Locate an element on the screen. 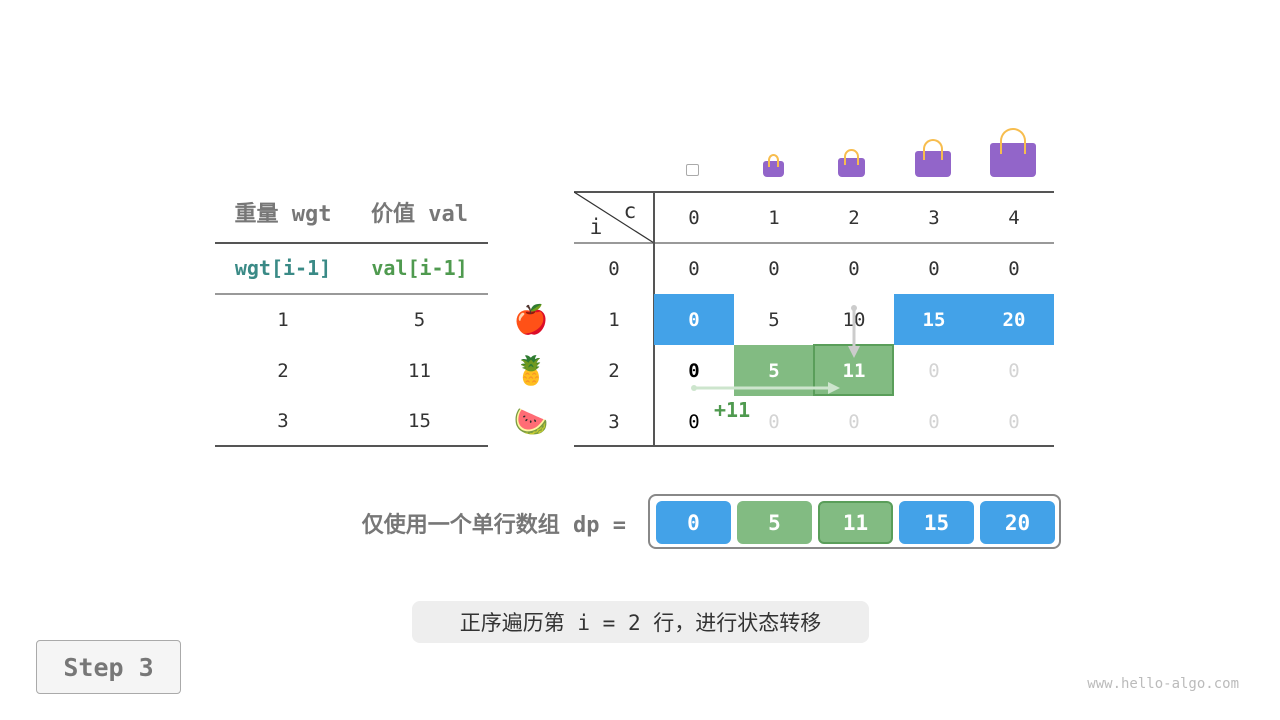 The image size is (1280, 720). column-header: 0 is located at coordinates (694, 217).